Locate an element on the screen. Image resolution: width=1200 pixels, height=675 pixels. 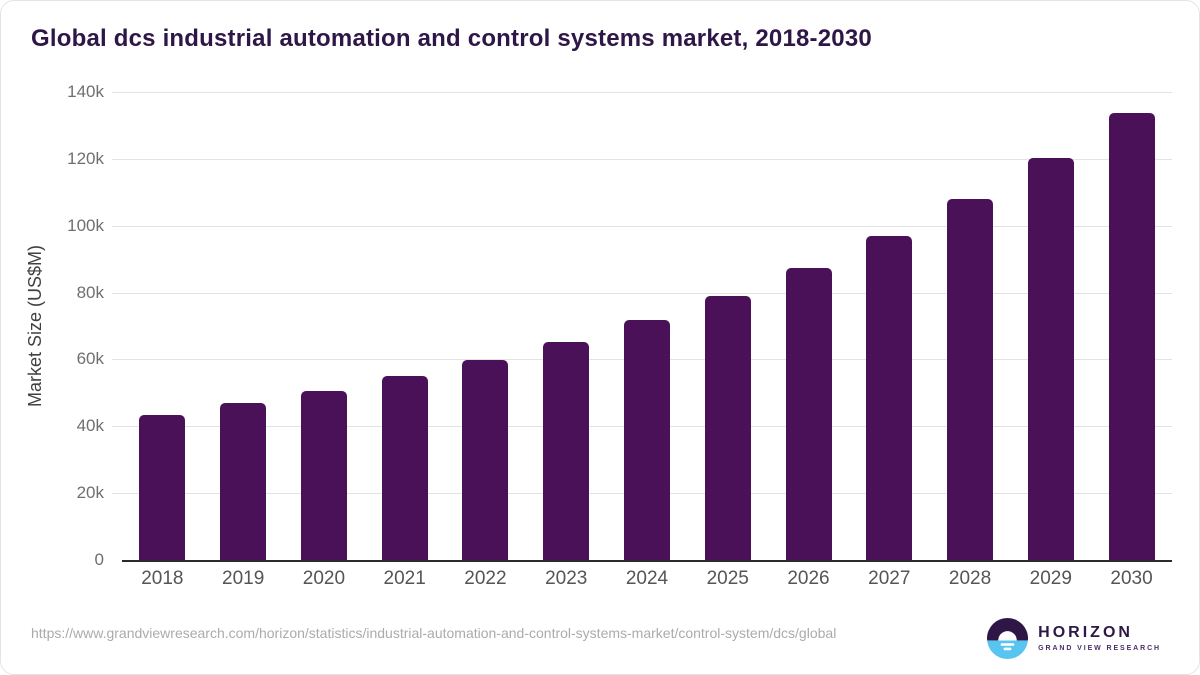
bar-2019 is located at coordinates (243, 481).